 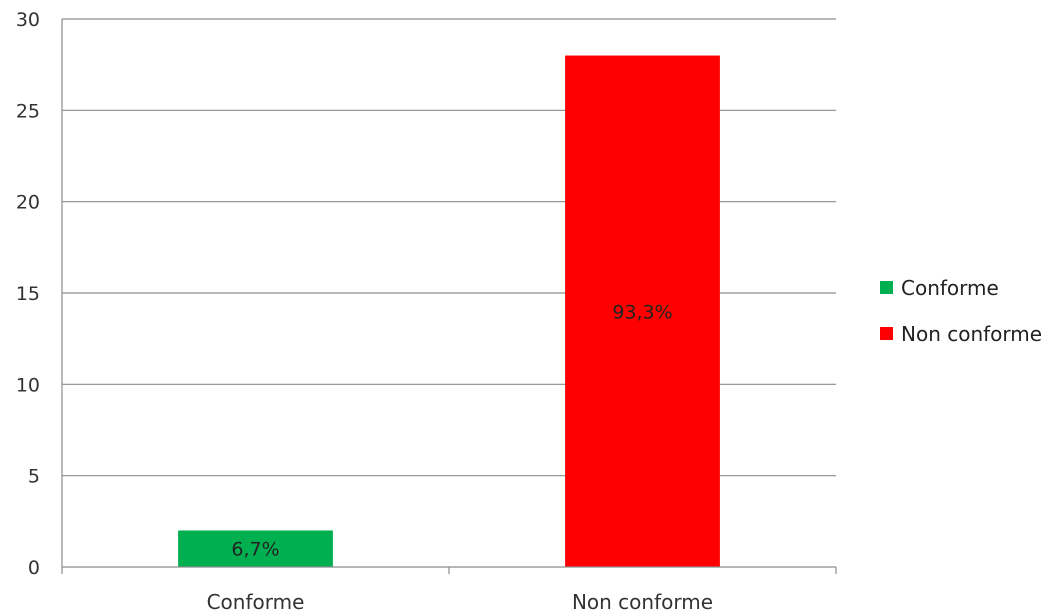 I want to click on y-tick-label: 10, so click(x=28, y=385).